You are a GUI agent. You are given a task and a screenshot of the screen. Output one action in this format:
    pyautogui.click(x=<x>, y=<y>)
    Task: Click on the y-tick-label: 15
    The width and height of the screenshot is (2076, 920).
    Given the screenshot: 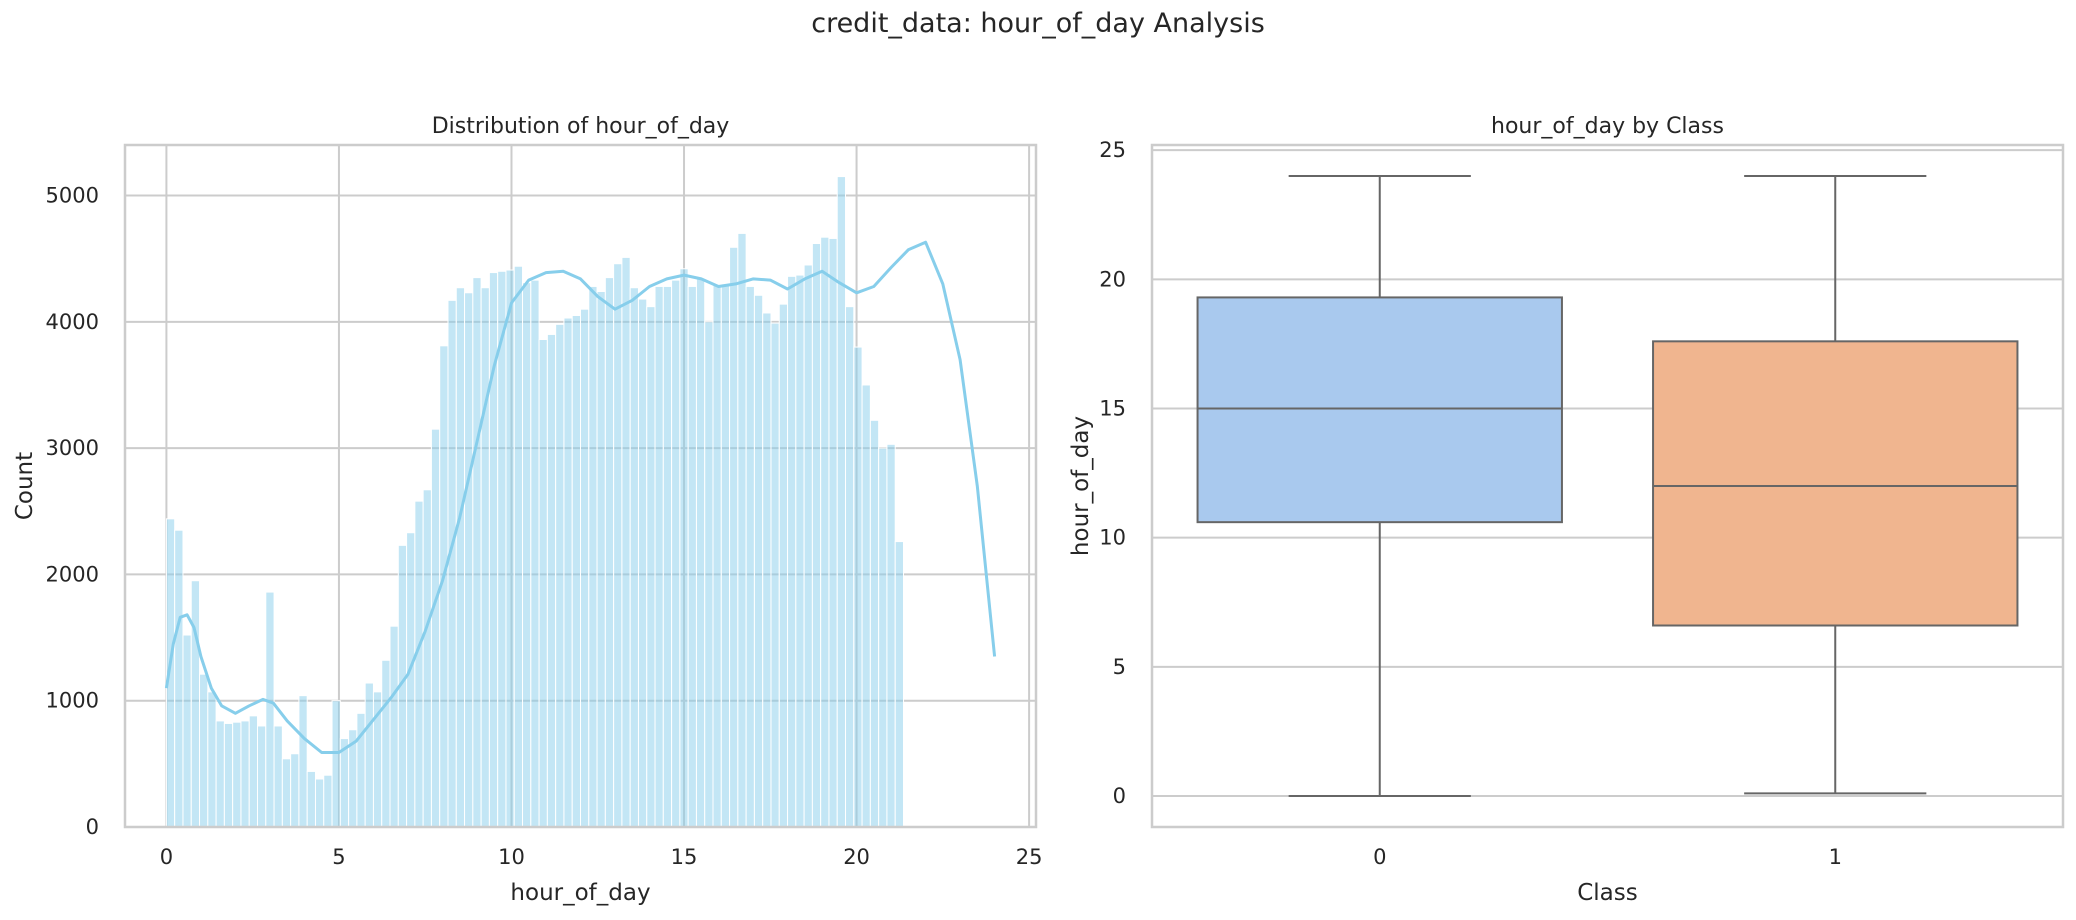 What is the action you would take?
    pyautogui.click(x=1112, y=409)
    